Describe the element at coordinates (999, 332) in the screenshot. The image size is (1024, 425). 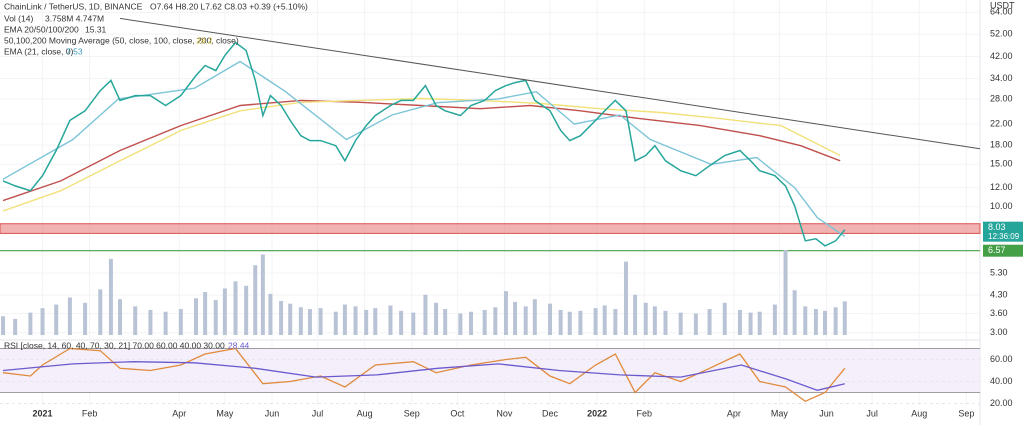
I see `y-tick-label: 3.00` at that location.